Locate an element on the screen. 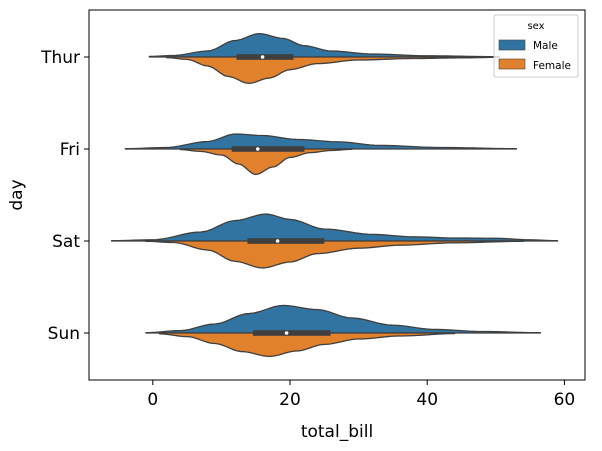  legend-swatch-female is located at coordinates (512, 64).